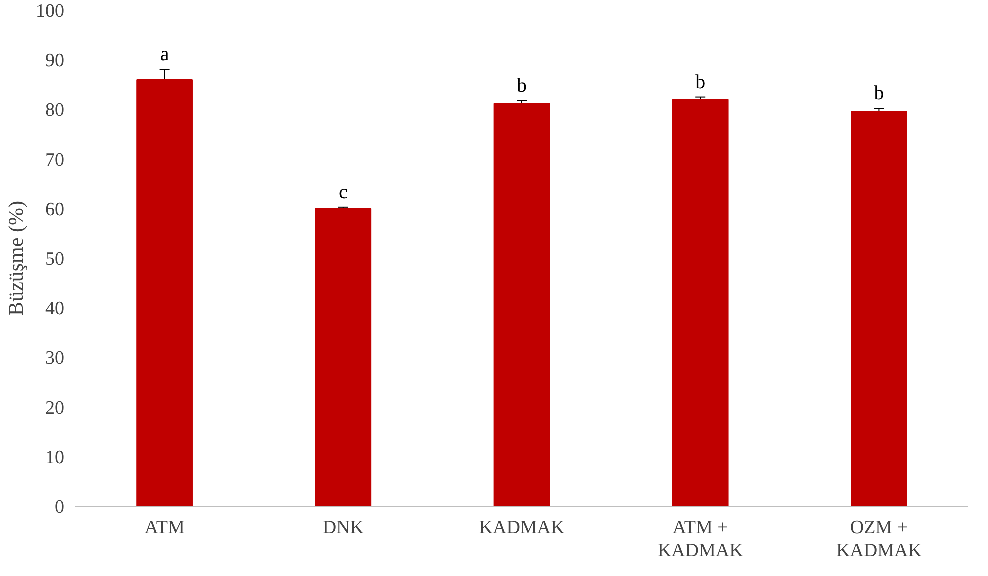 This screenshot has height=576, width=988. I want to click on x-tick-label: DNK, so click(343, 528).